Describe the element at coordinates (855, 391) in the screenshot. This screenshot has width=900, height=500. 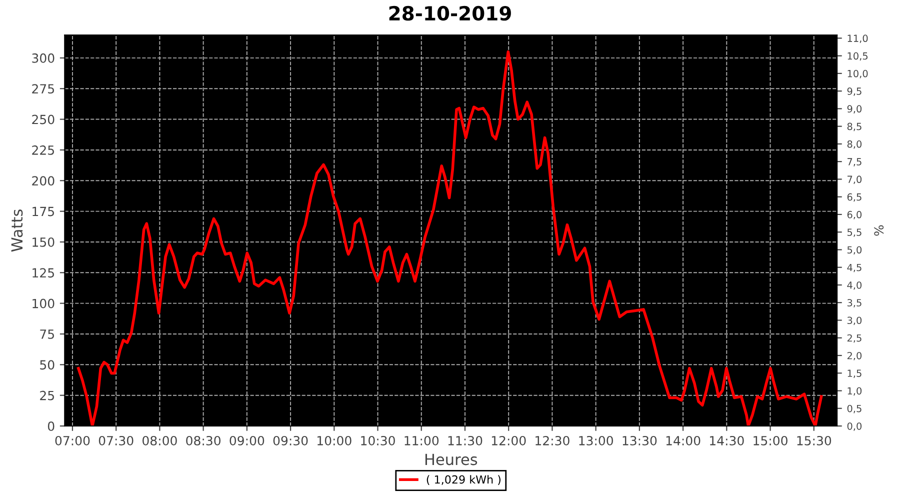
I see `y2-tick-label: 1,0` at that location.